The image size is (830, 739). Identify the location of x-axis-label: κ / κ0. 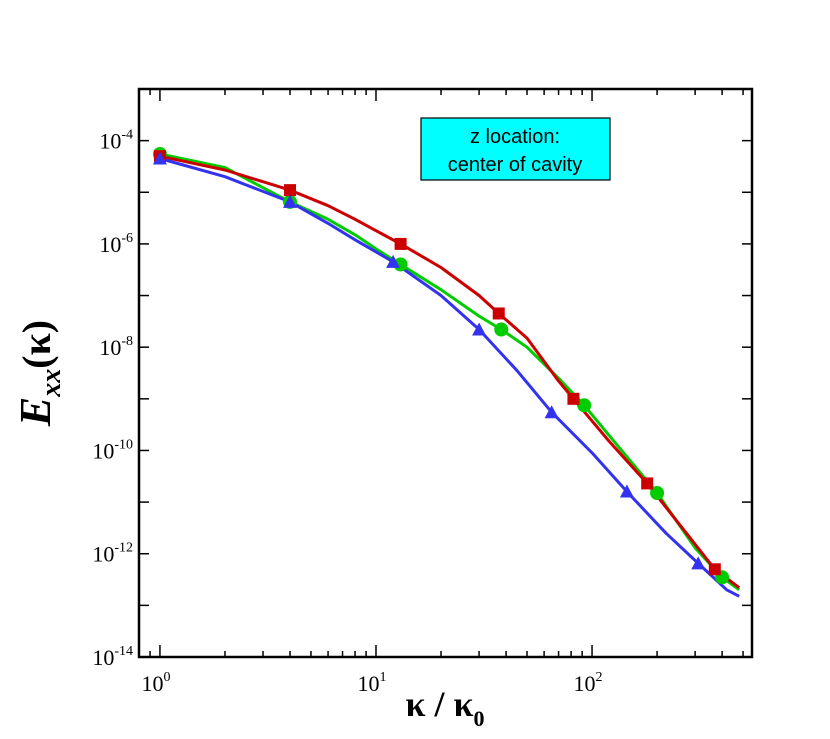
(445, 707).